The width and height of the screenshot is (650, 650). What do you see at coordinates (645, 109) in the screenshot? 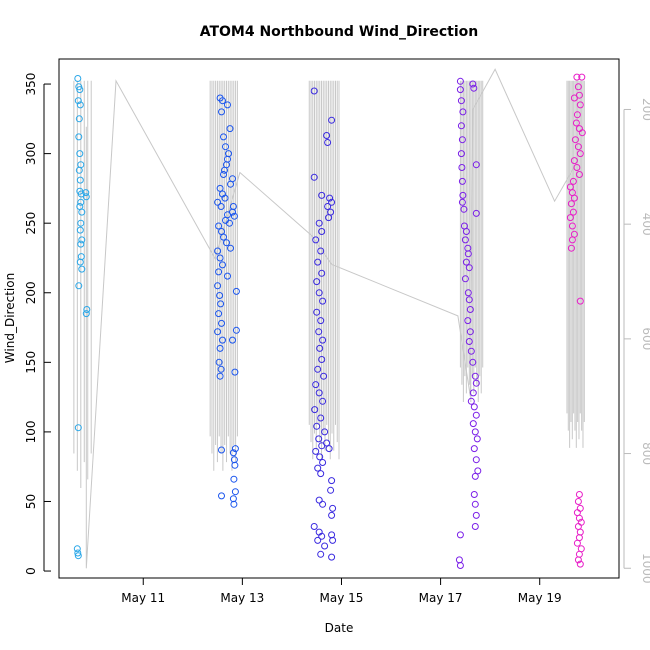
I see `secondary-tick-label: 200` at bounding box center [645, 109].